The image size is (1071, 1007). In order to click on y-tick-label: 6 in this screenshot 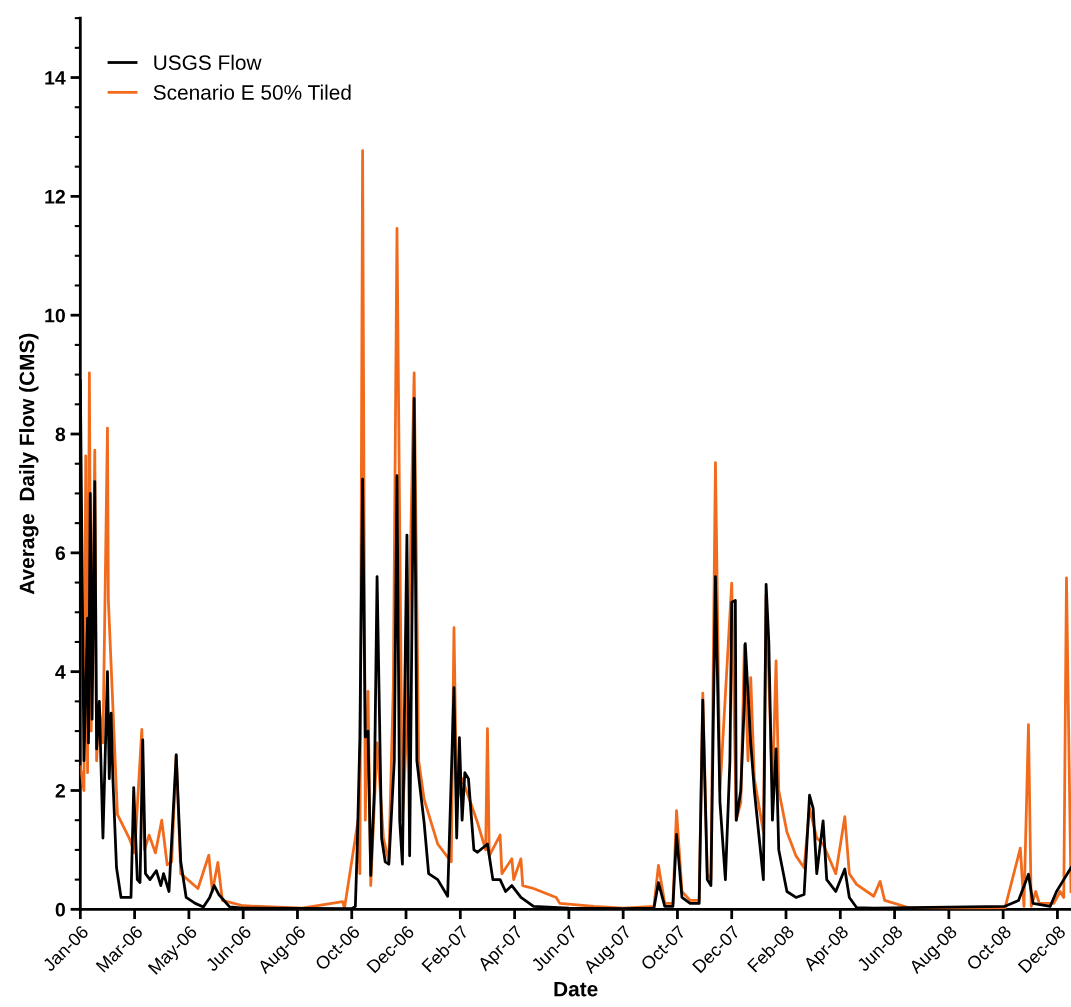, I will do `click(60, 553)`.